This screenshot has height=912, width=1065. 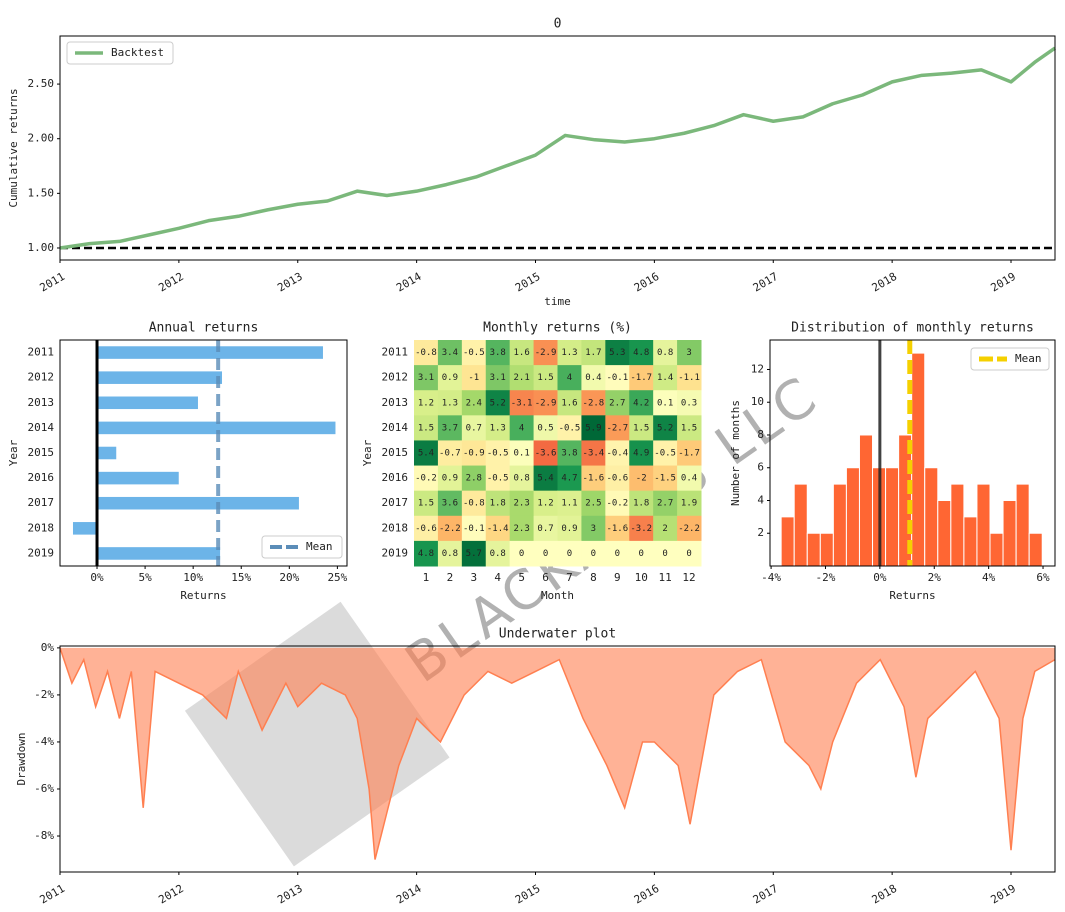 I want to click on cell-label: -1.1, so click(x=689, y=378).